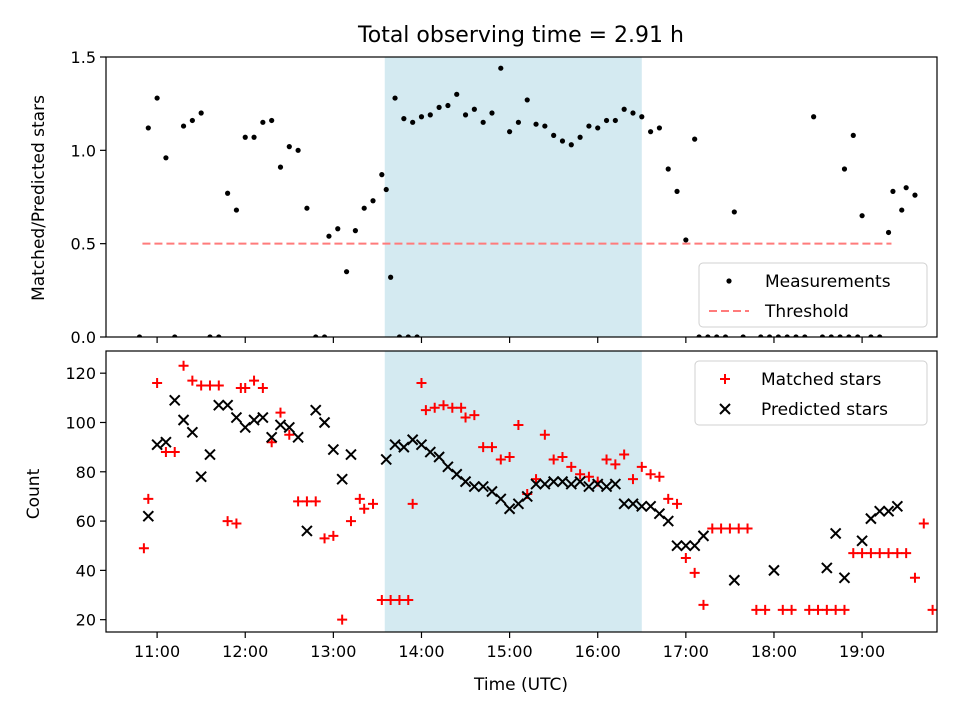 The height and width of the screenshot is (720, 960). What do you see at coordinates (333, 651) in the screenshot?
I see `x-tick-label: 13:00` at bounding box center [333, 651].